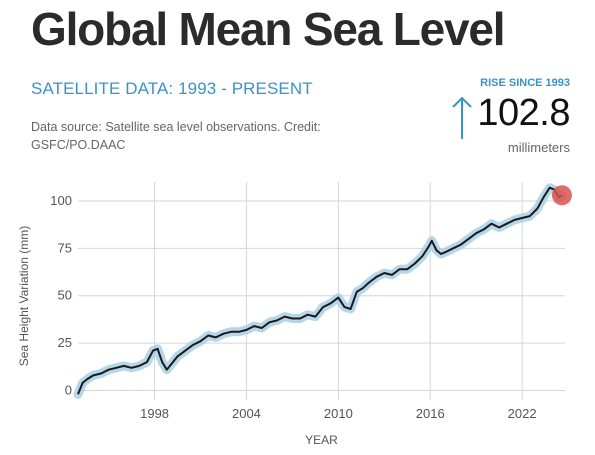 Image resolution: width=595 pixels, height=455 pixels. Describe the element at coordinates (61, 200) in the screenshot. I see `y-tick-label: 100` at that location.